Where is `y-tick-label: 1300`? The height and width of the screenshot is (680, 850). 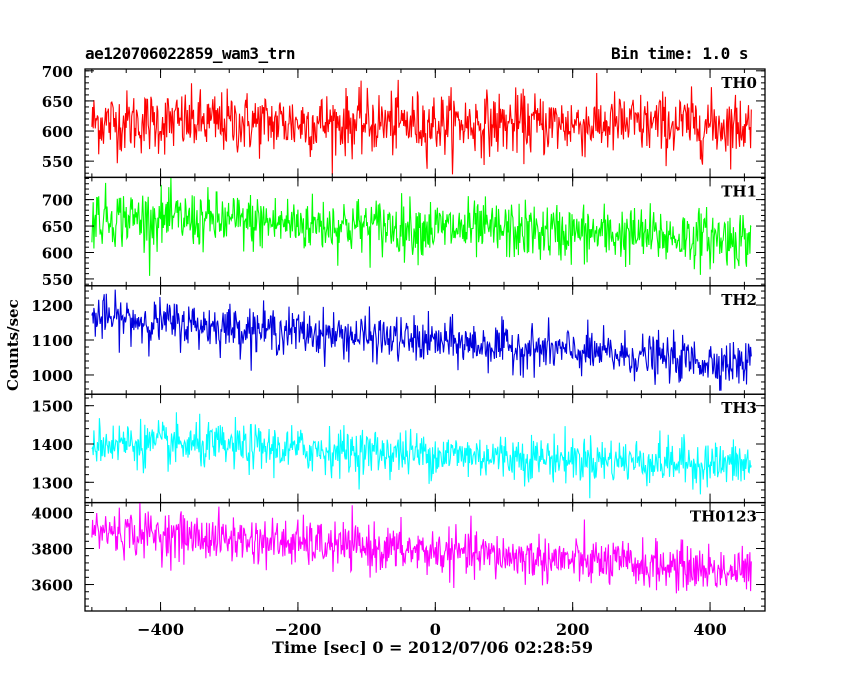
y-tick-label: 1300 is located at coordinates (52, 483).